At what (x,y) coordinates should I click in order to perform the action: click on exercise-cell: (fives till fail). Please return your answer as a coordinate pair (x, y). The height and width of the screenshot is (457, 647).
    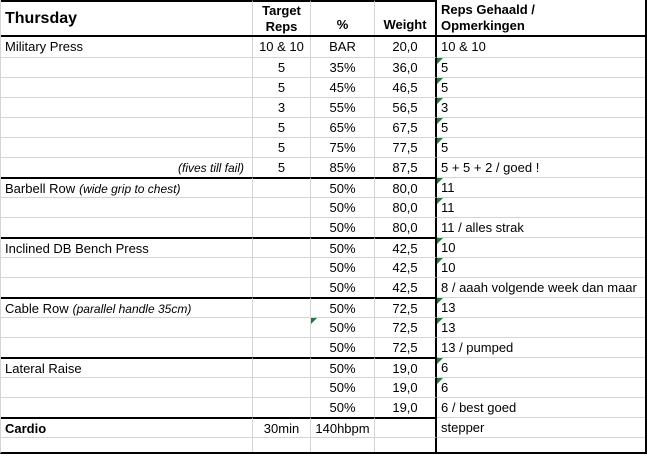
    Looking at the image, I should click on (127, 167).